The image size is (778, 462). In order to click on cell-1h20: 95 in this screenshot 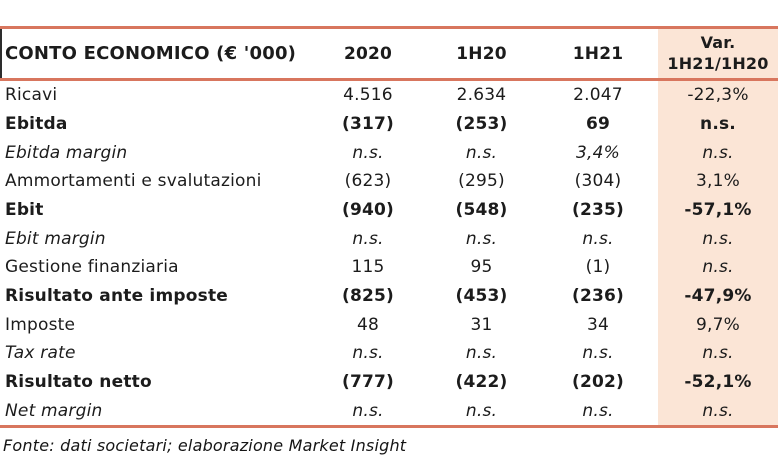, I will do `click(481, 267)`.